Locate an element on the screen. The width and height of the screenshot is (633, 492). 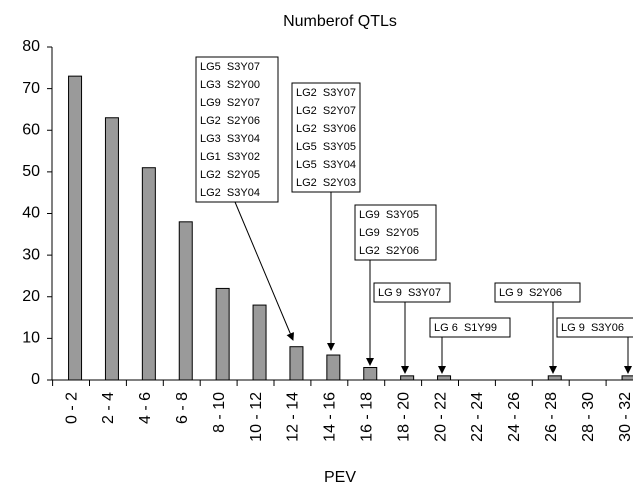
annotation-text: LG3 S3Y04 is located at coordinates (230, 139).